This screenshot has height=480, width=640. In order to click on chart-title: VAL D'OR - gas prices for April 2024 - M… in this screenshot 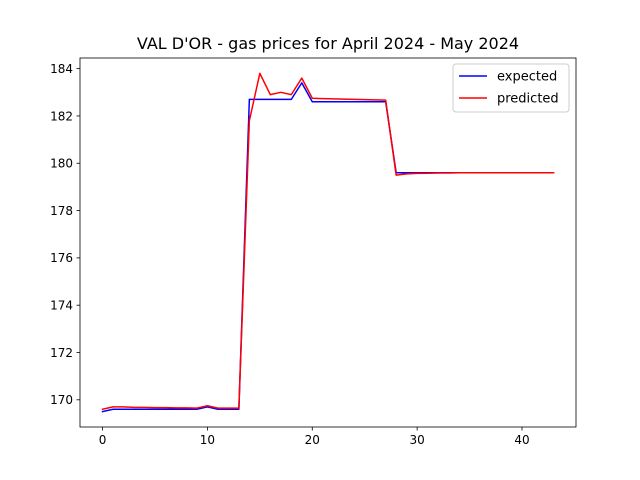, I will do `click(328, 43)`.